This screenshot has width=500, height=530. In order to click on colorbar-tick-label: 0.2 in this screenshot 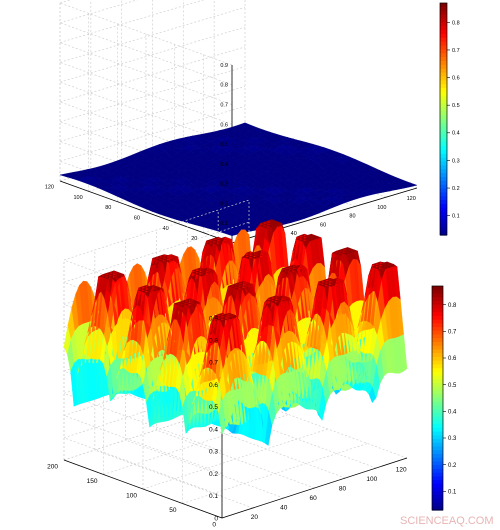, I will do `click(452, 466)`.